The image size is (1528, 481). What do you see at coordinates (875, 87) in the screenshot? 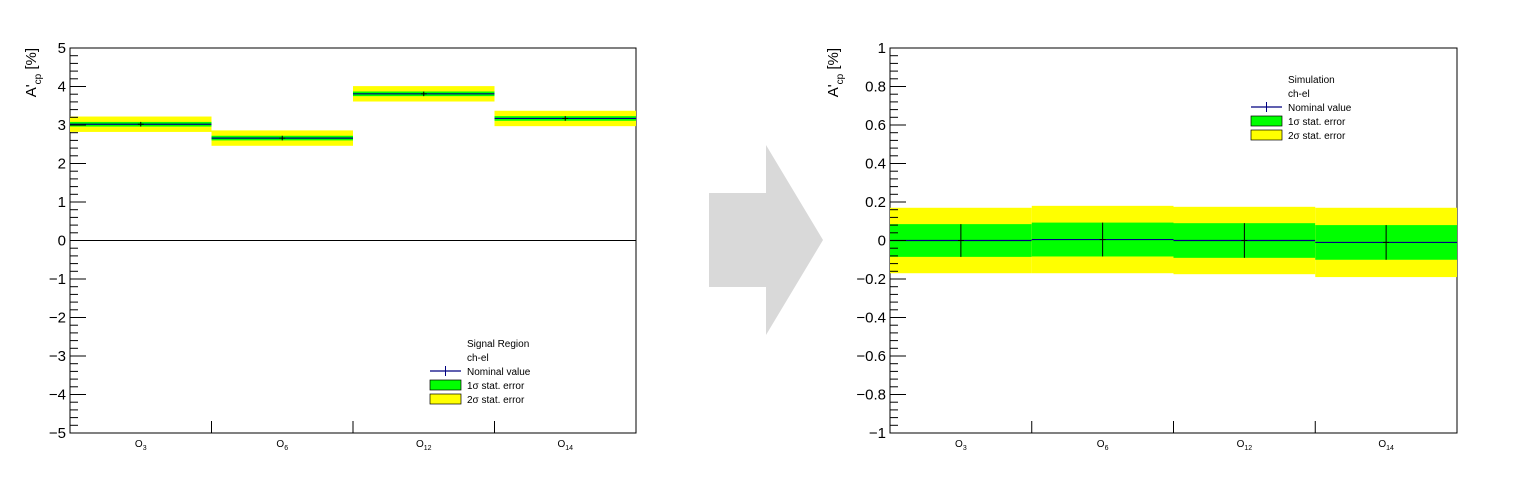
I see `y-tick-label: 0.8` at bounding box center [875, 87].